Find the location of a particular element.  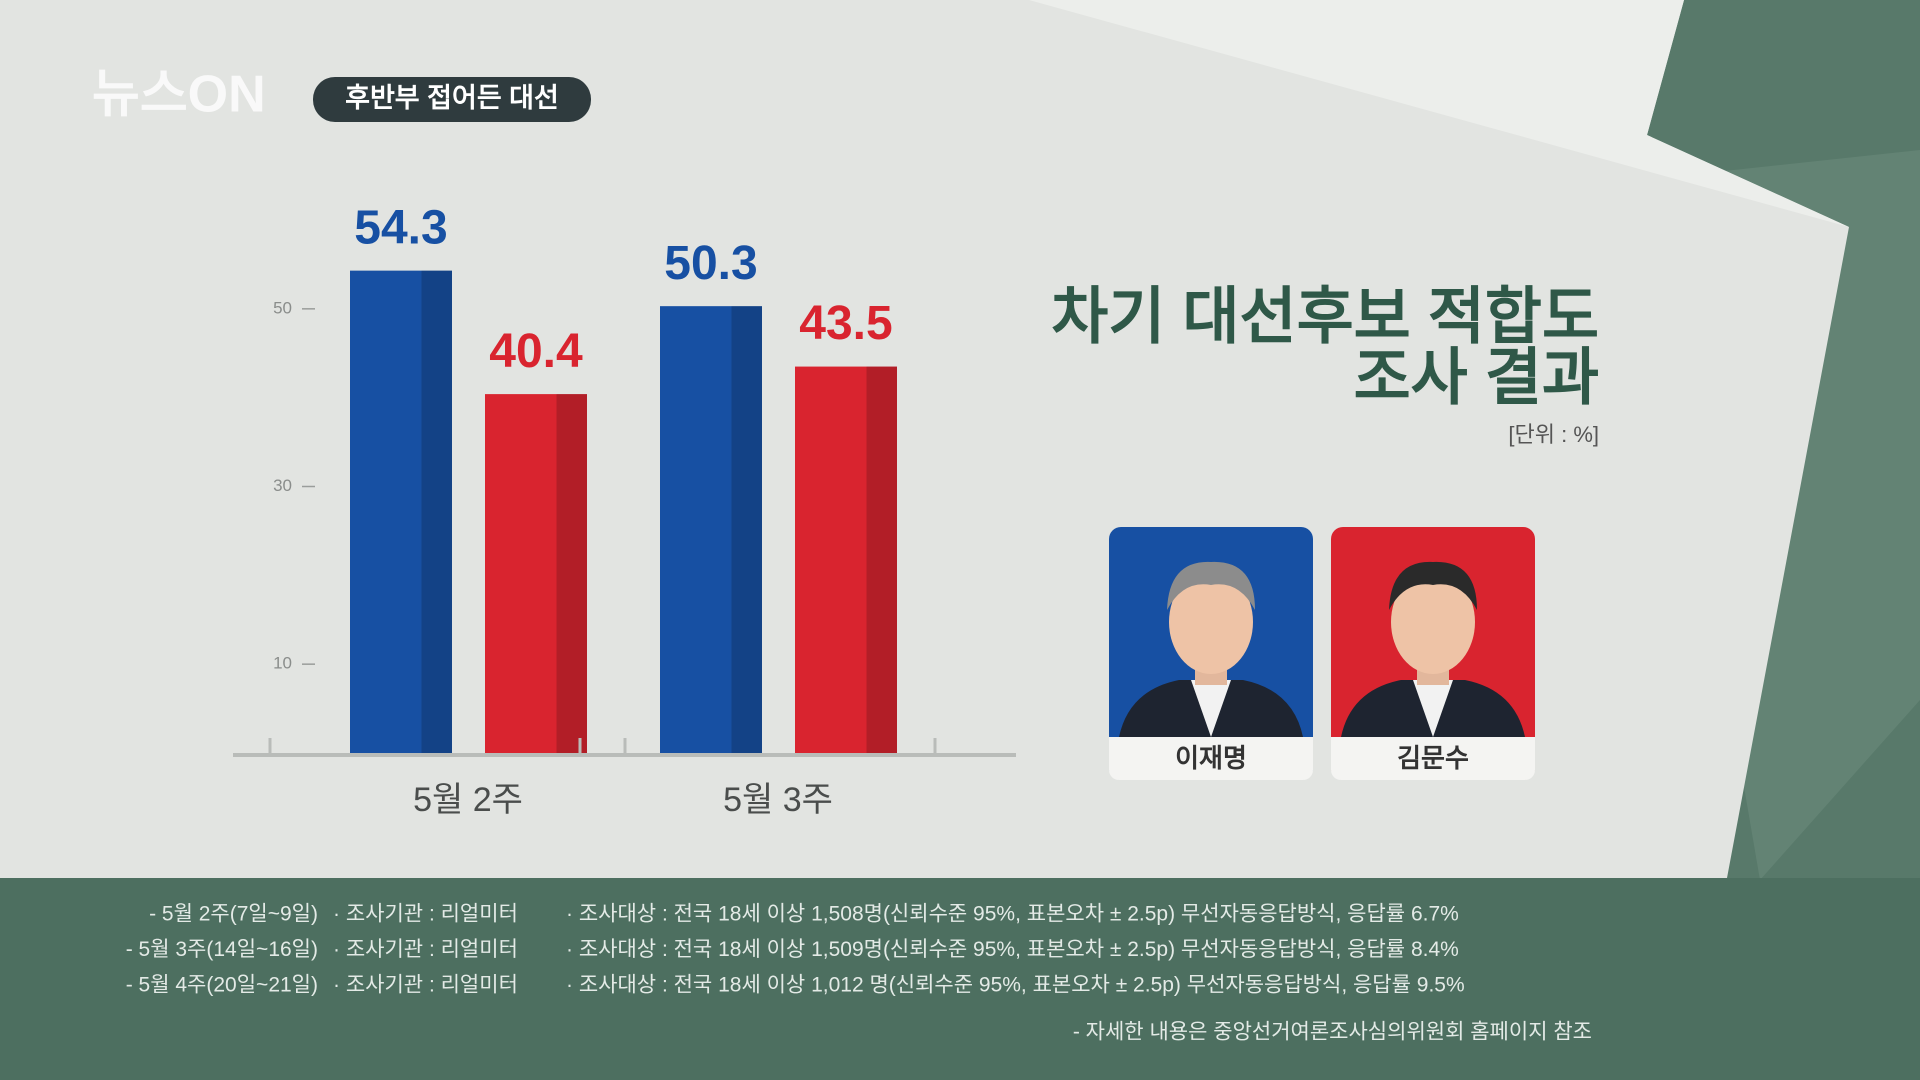

badge-text: 후반부 접어든 대선 is located at coordinates (452, 98).